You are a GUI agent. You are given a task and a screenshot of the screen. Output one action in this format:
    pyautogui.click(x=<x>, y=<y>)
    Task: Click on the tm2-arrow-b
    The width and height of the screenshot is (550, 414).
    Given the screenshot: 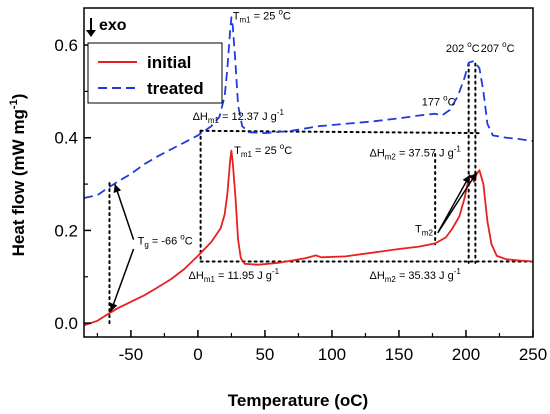 What is the action you would take?
    pyautogui.click(x=457, y=203)
    